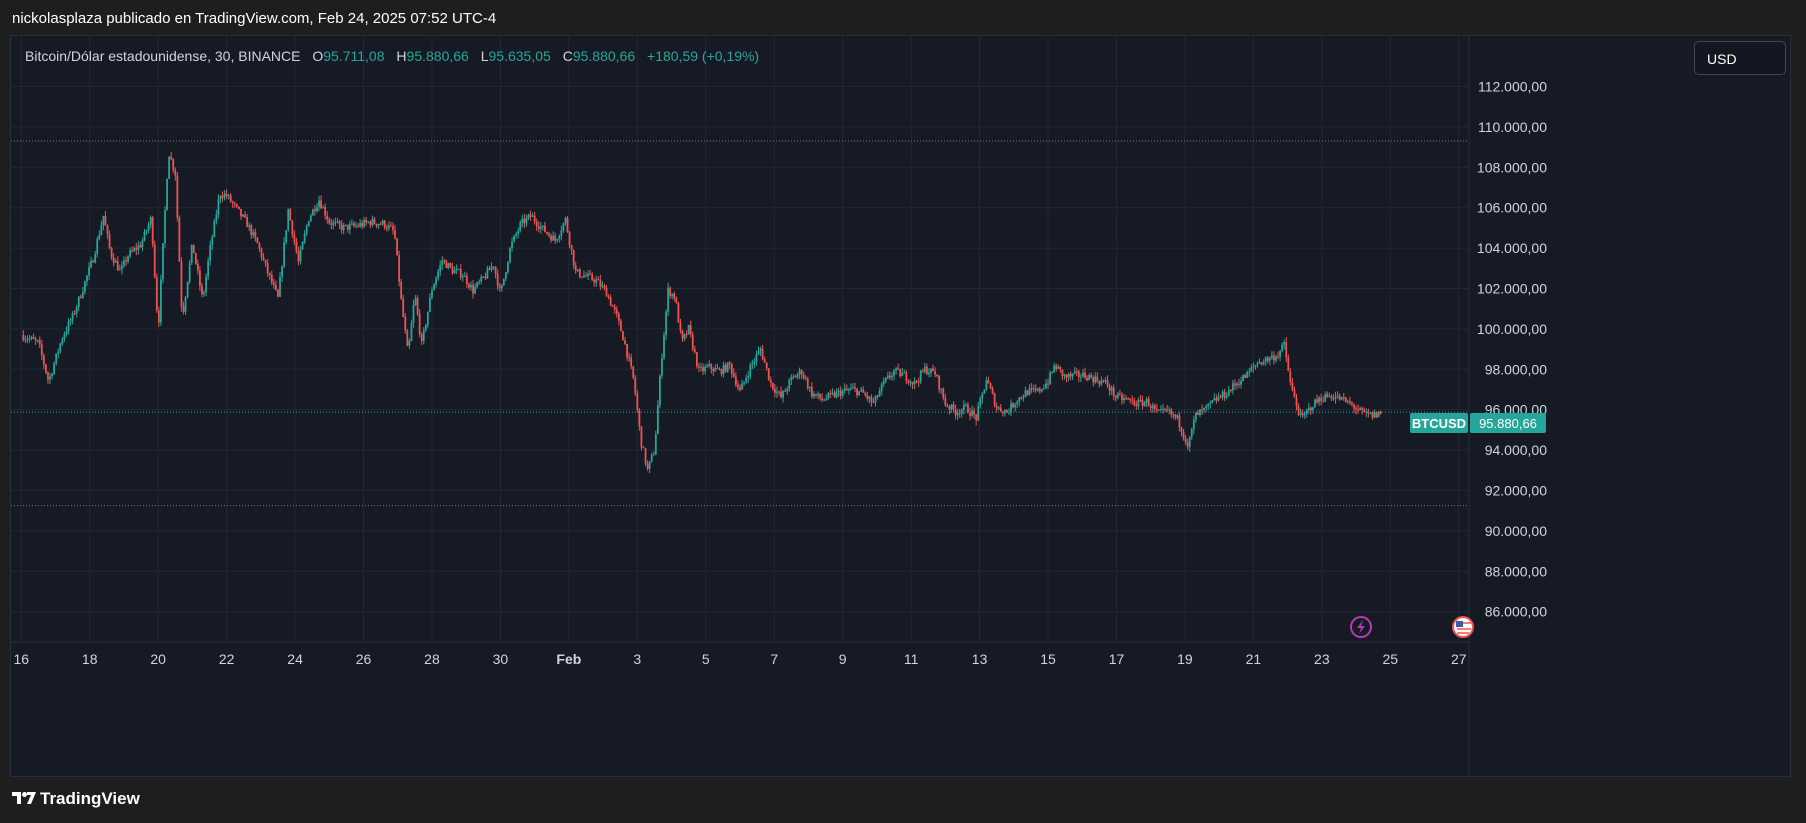  What do you see at coordinates (295, 659) in the screenshot?
I see `time-tick-label: 24` at bounding box center [295, 659].